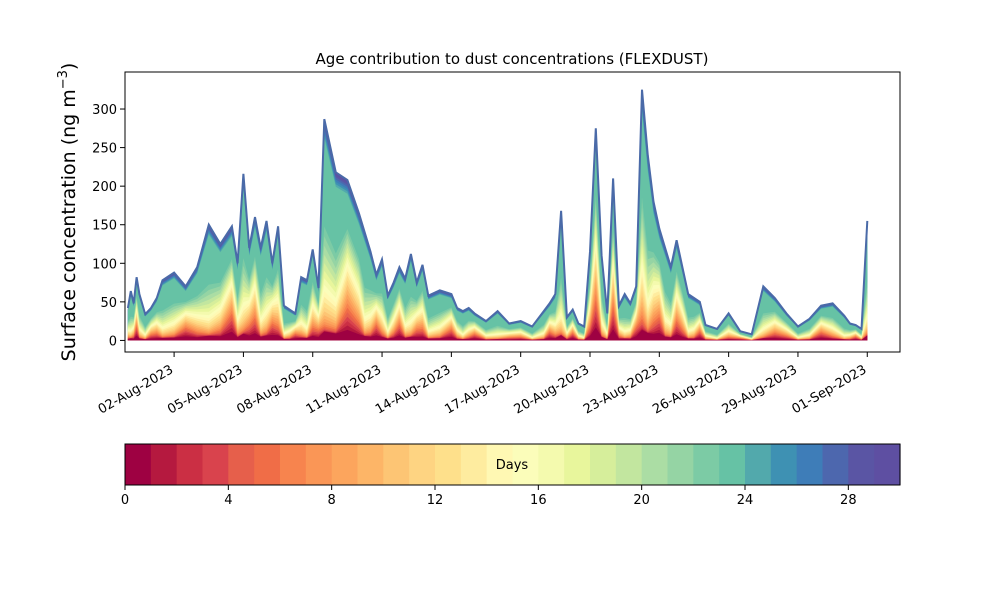  I want to click on colorbar-label: Days, so click(512, 465).